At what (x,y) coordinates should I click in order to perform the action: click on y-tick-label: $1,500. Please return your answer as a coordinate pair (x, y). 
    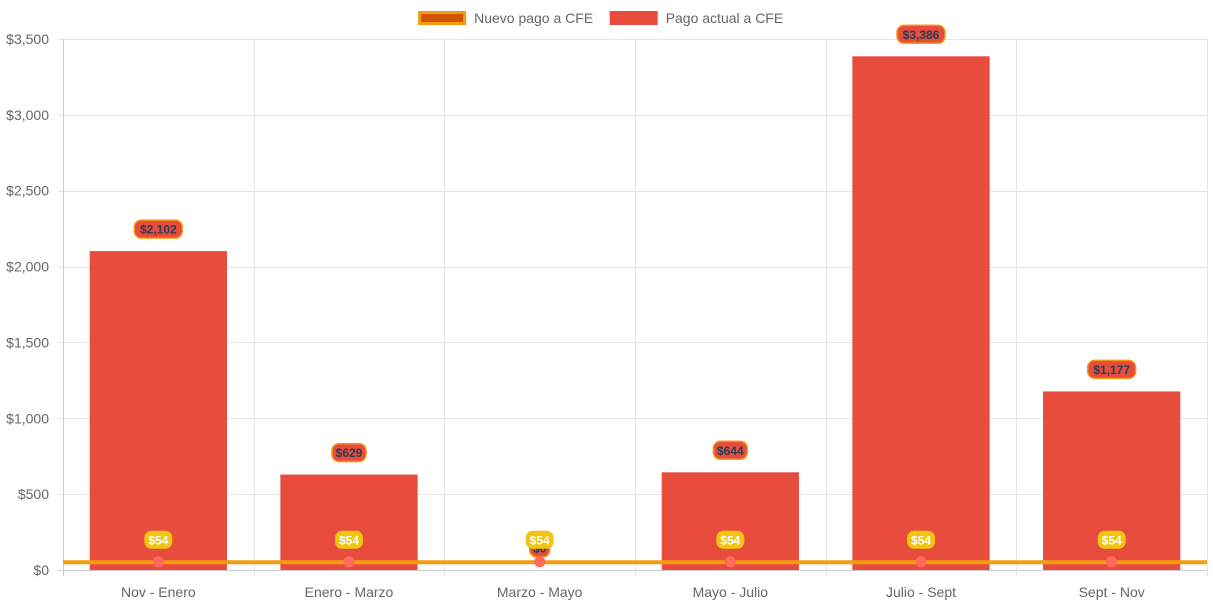
    Looking at the image, I should click on (27, 342).